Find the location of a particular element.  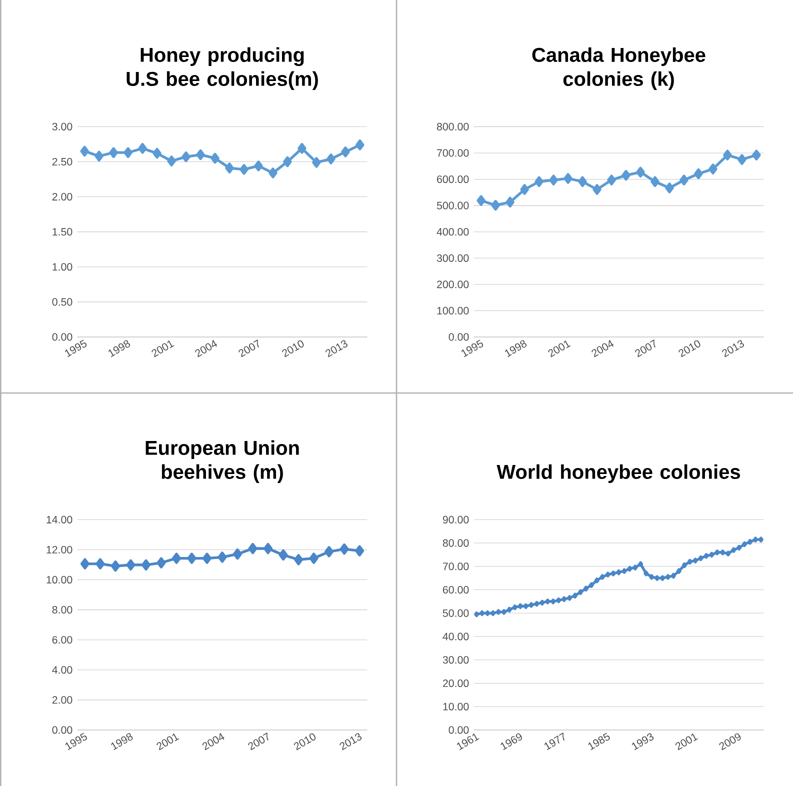

y-tick-label: 8.00 is located at coordinates (62, 610).